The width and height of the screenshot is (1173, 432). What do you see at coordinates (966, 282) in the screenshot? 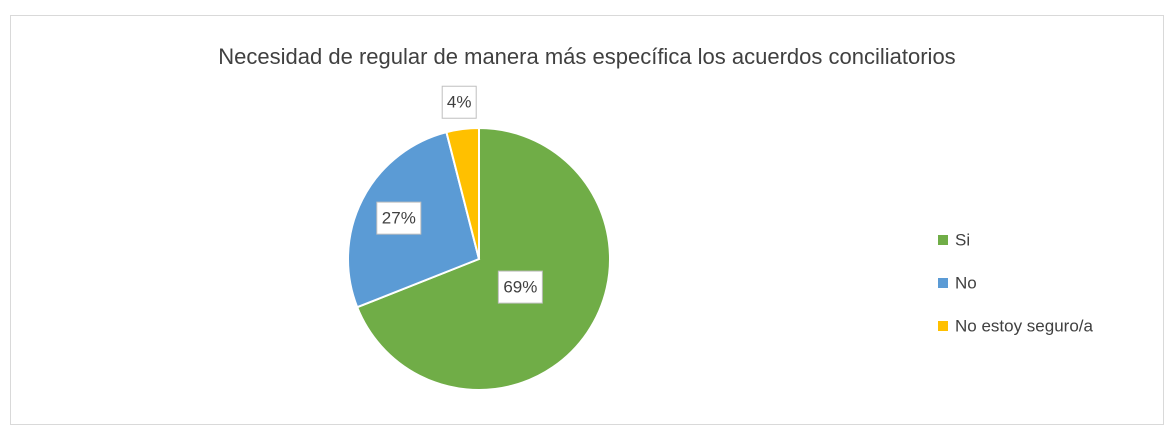
I see `legend-label: No` at bounding box center [966, 282].